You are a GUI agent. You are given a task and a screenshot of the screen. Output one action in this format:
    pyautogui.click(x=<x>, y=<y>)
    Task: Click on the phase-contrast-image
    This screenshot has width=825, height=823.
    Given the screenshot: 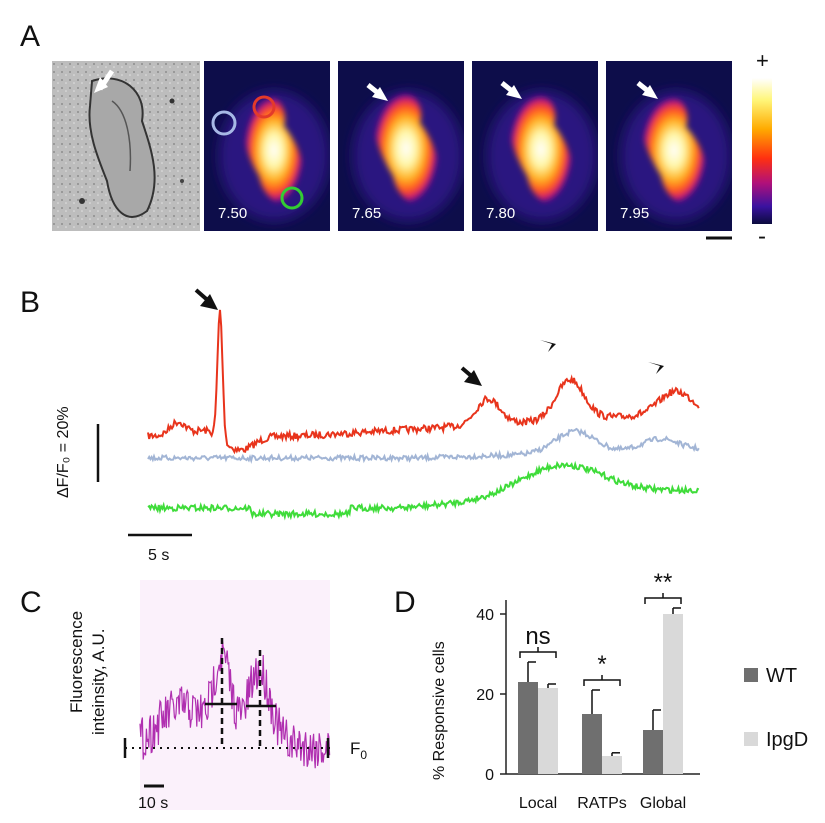 What is the action you would take?
    pyautogui.click(x=126, y=146)
    